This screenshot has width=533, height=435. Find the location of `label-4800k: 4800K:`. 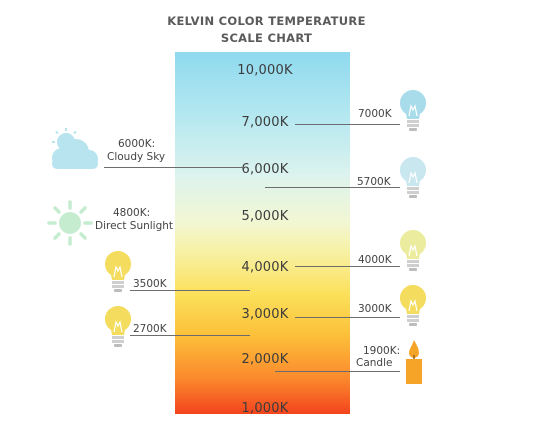

label-4800k: 4800K: is located at coordinates (132, 213).